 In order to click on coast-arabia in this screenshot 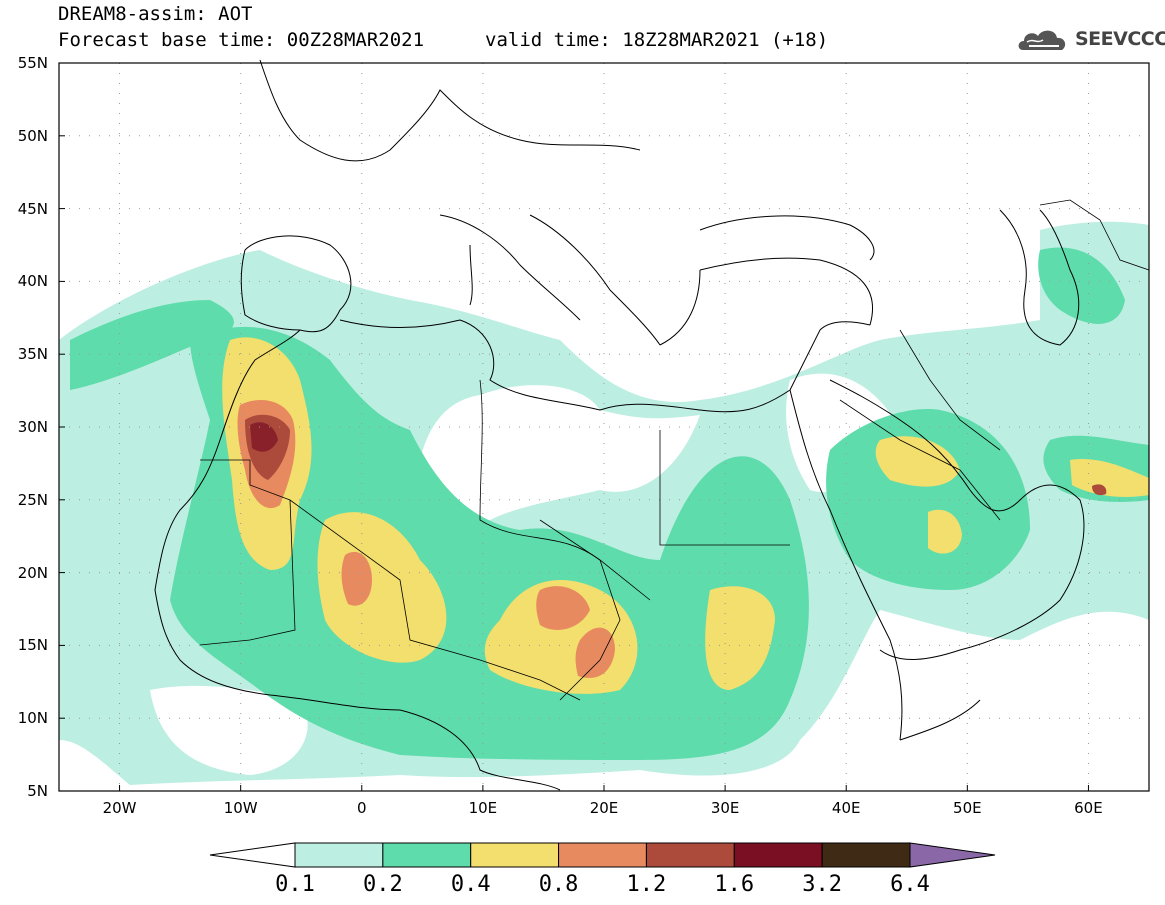, I will do `click(957, 519)`.